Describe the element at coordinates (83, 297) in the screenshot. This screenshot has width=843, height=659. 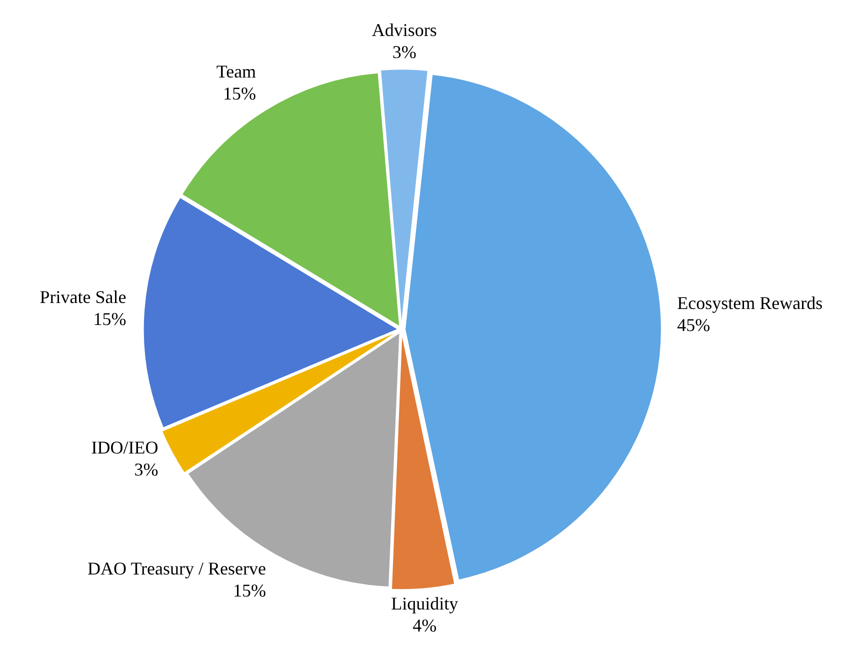
I see `slice-label: Private Sale` at that location.